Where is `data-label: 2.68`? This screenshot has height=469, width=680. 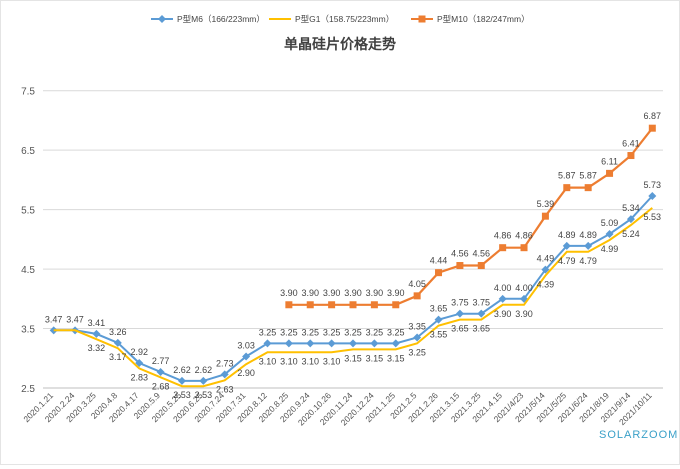
data-label: 2.68 is located at coordinates (161, 386).